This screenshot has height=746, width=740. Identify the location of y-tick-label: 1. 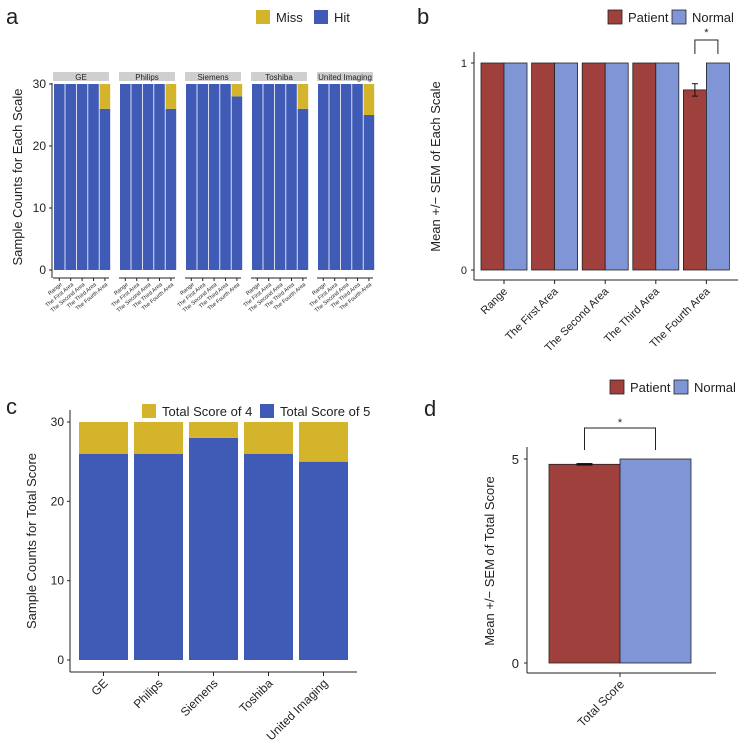
(464, 64).